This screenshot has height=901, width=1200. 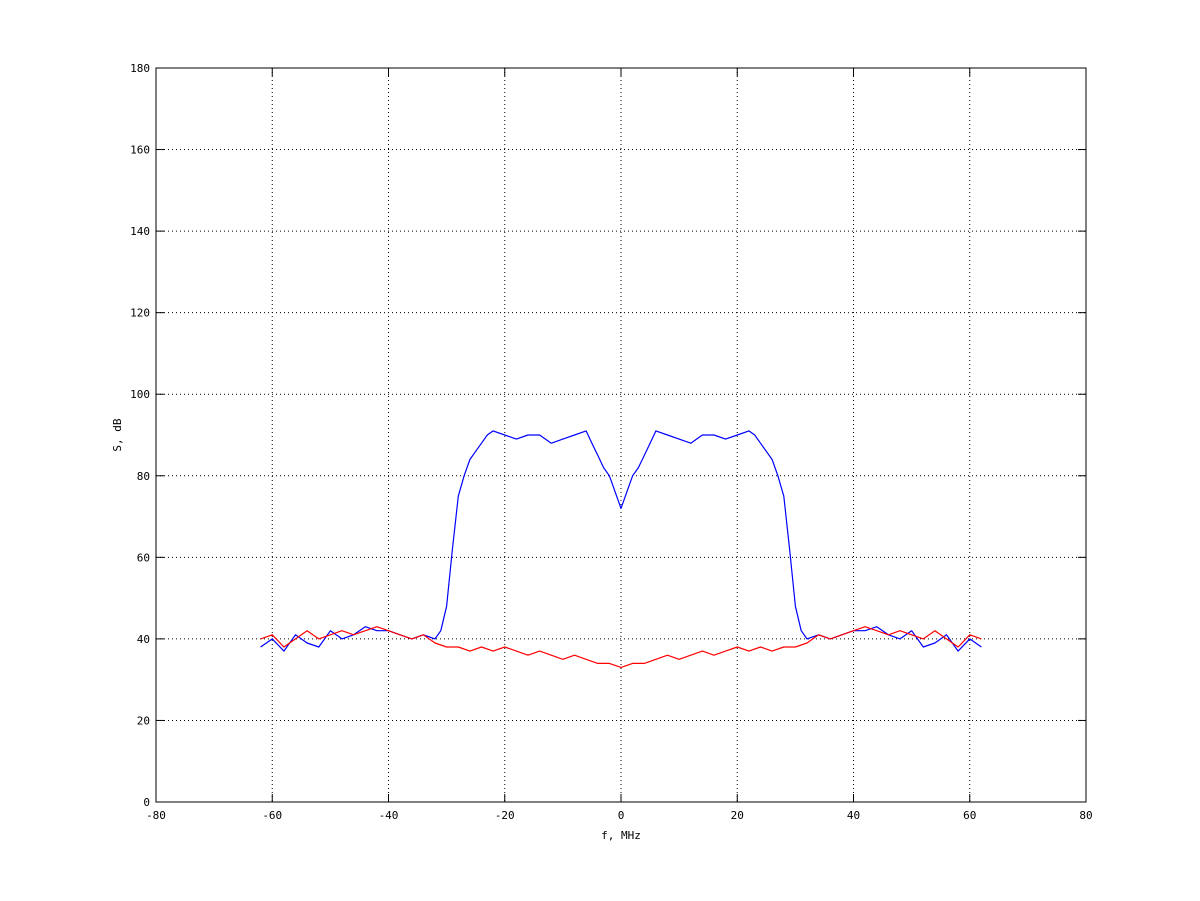 I want to click on y-tick-label: 40, so click(x=143, y=639).